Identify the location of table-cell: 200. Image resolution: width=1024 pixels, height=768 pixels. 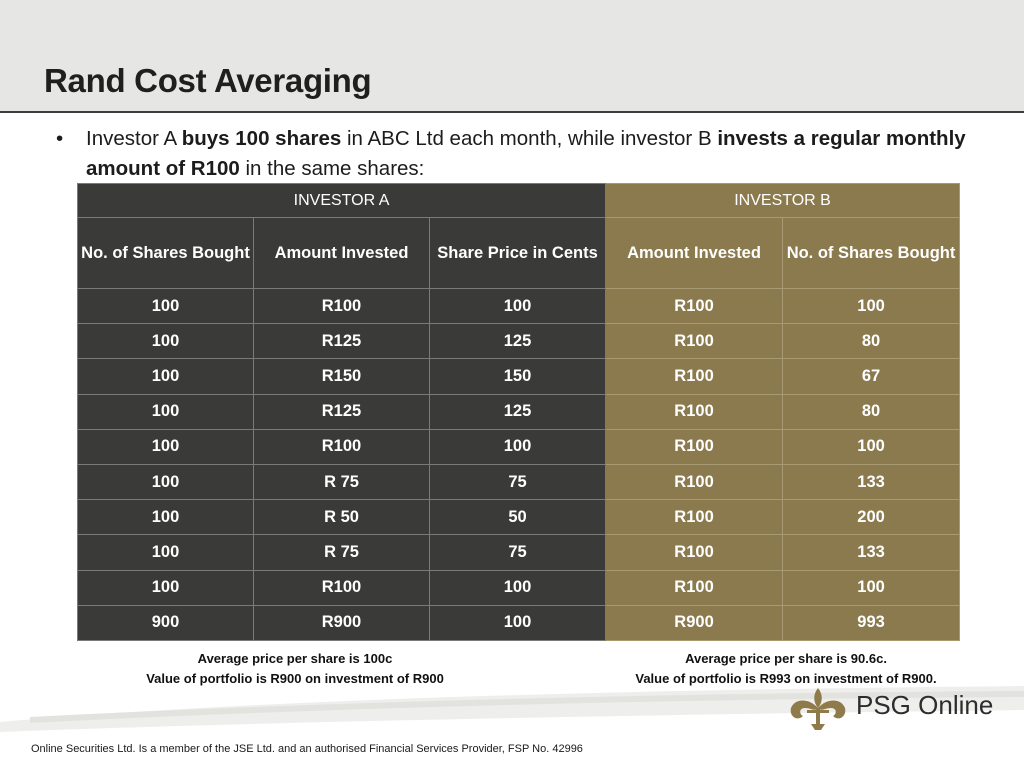
(871, 517).